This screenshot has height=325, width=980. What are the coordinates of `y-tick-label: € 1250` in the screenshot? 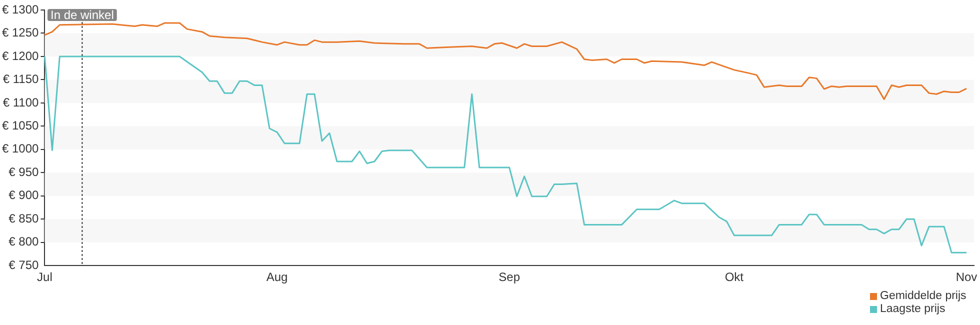 It's located at (21, 33).